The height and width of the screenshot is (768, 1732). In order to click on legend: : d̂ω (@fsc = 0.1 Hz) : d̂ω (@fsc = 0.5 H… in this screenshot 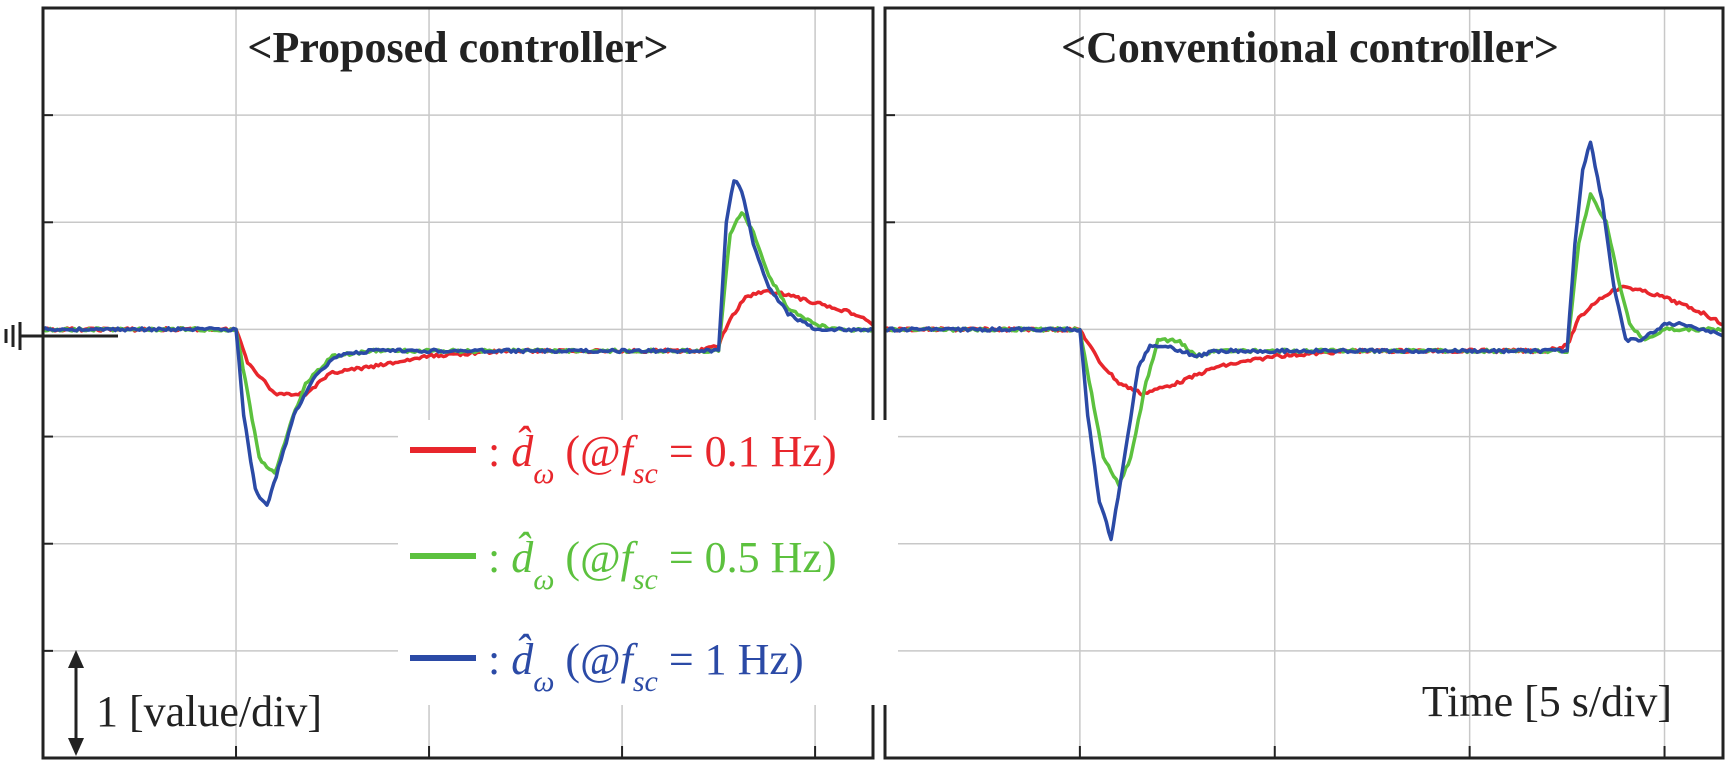, I will do `click(648, 562)`.